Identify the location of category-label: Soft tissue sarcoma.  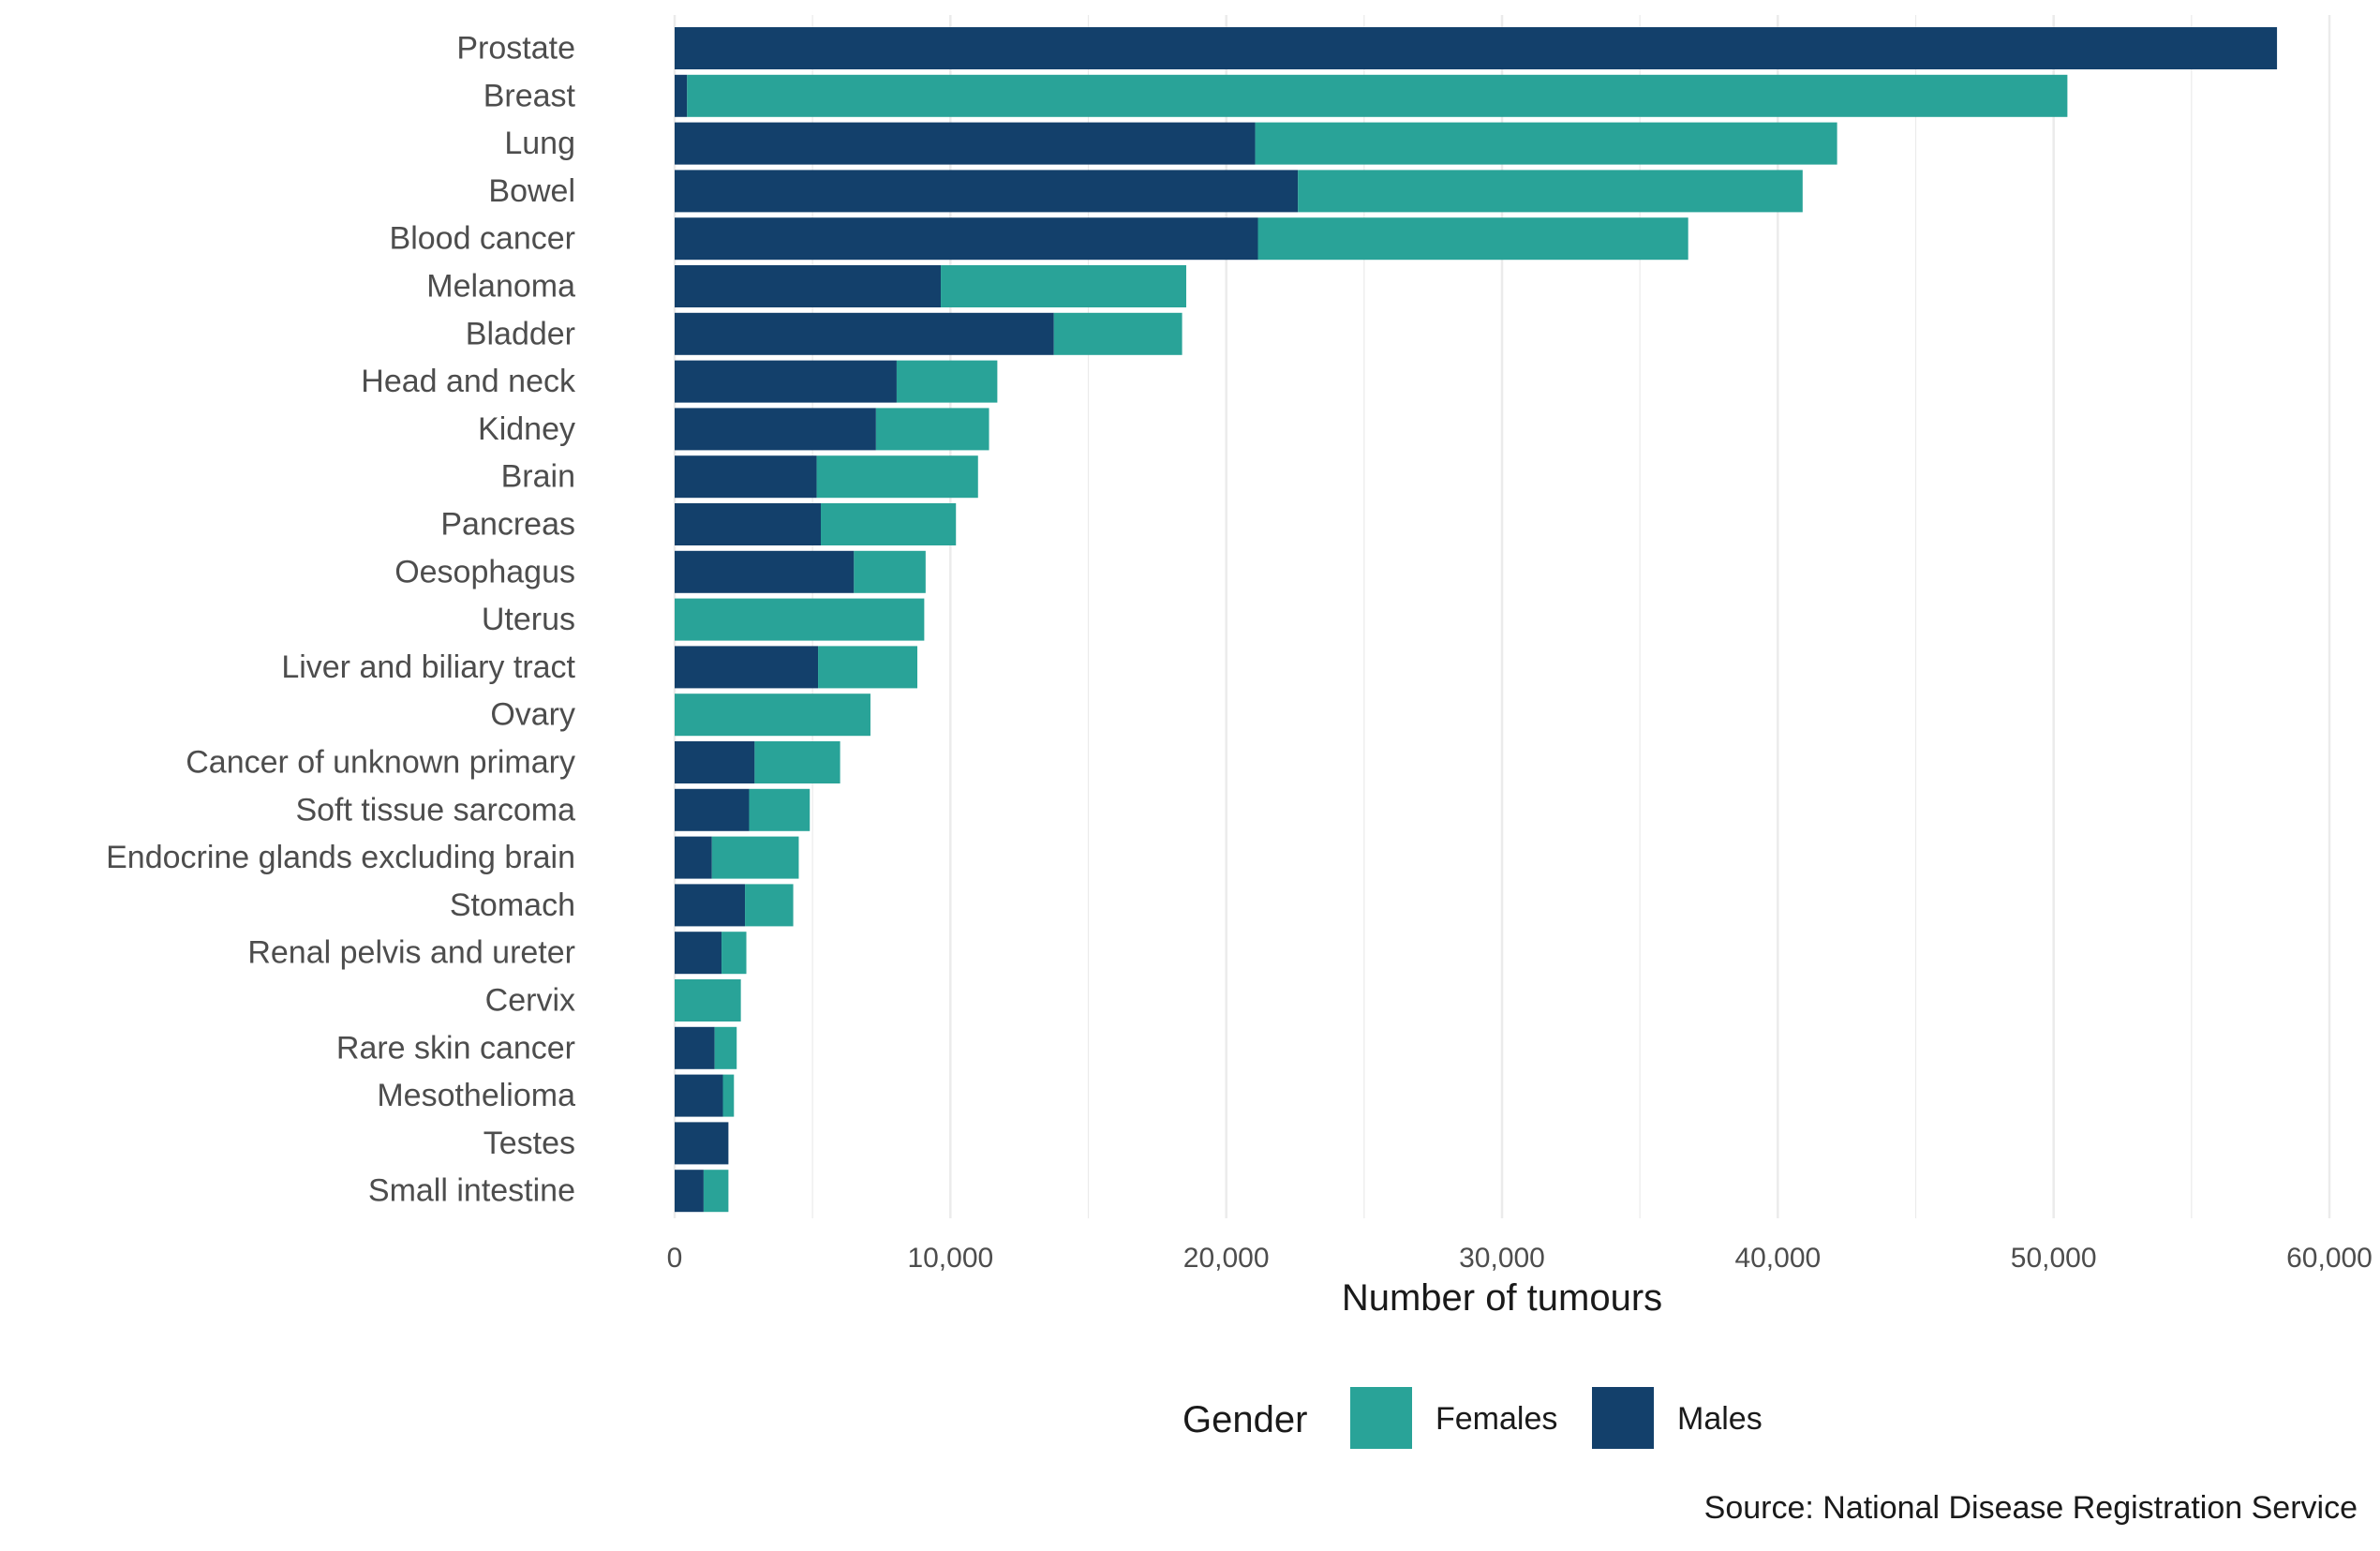
(435, 810).